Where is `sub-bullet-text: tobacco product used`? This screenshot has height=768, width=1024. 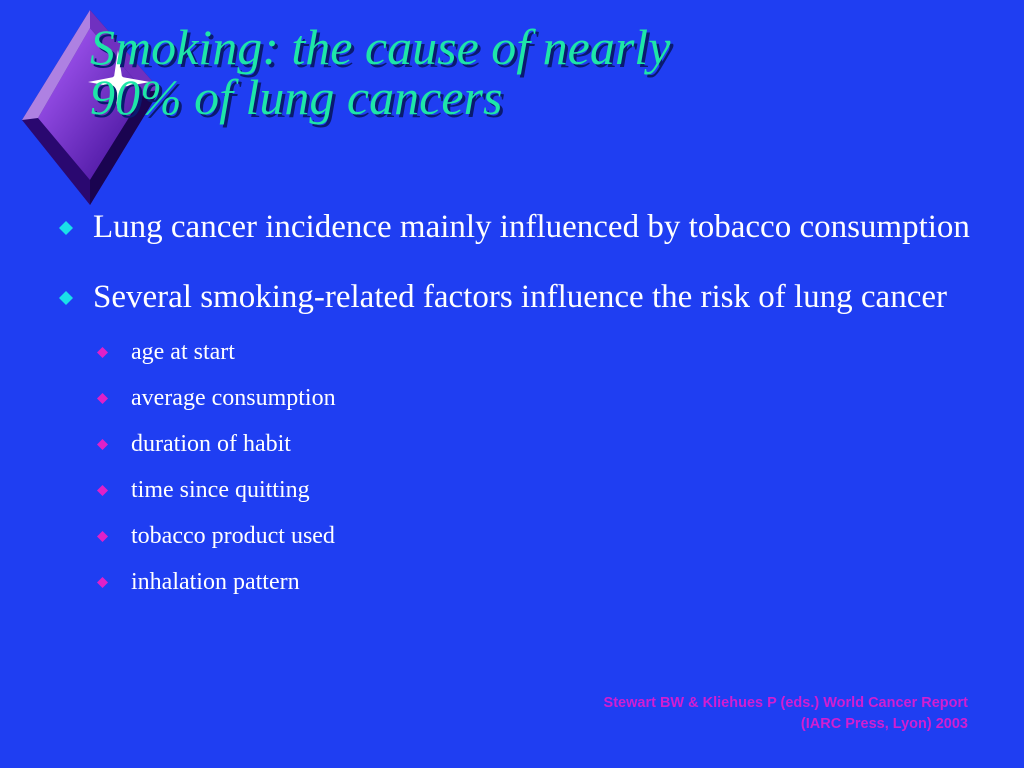 sub-bullet-text: tobacco product used is located at coordinates (233, 536).